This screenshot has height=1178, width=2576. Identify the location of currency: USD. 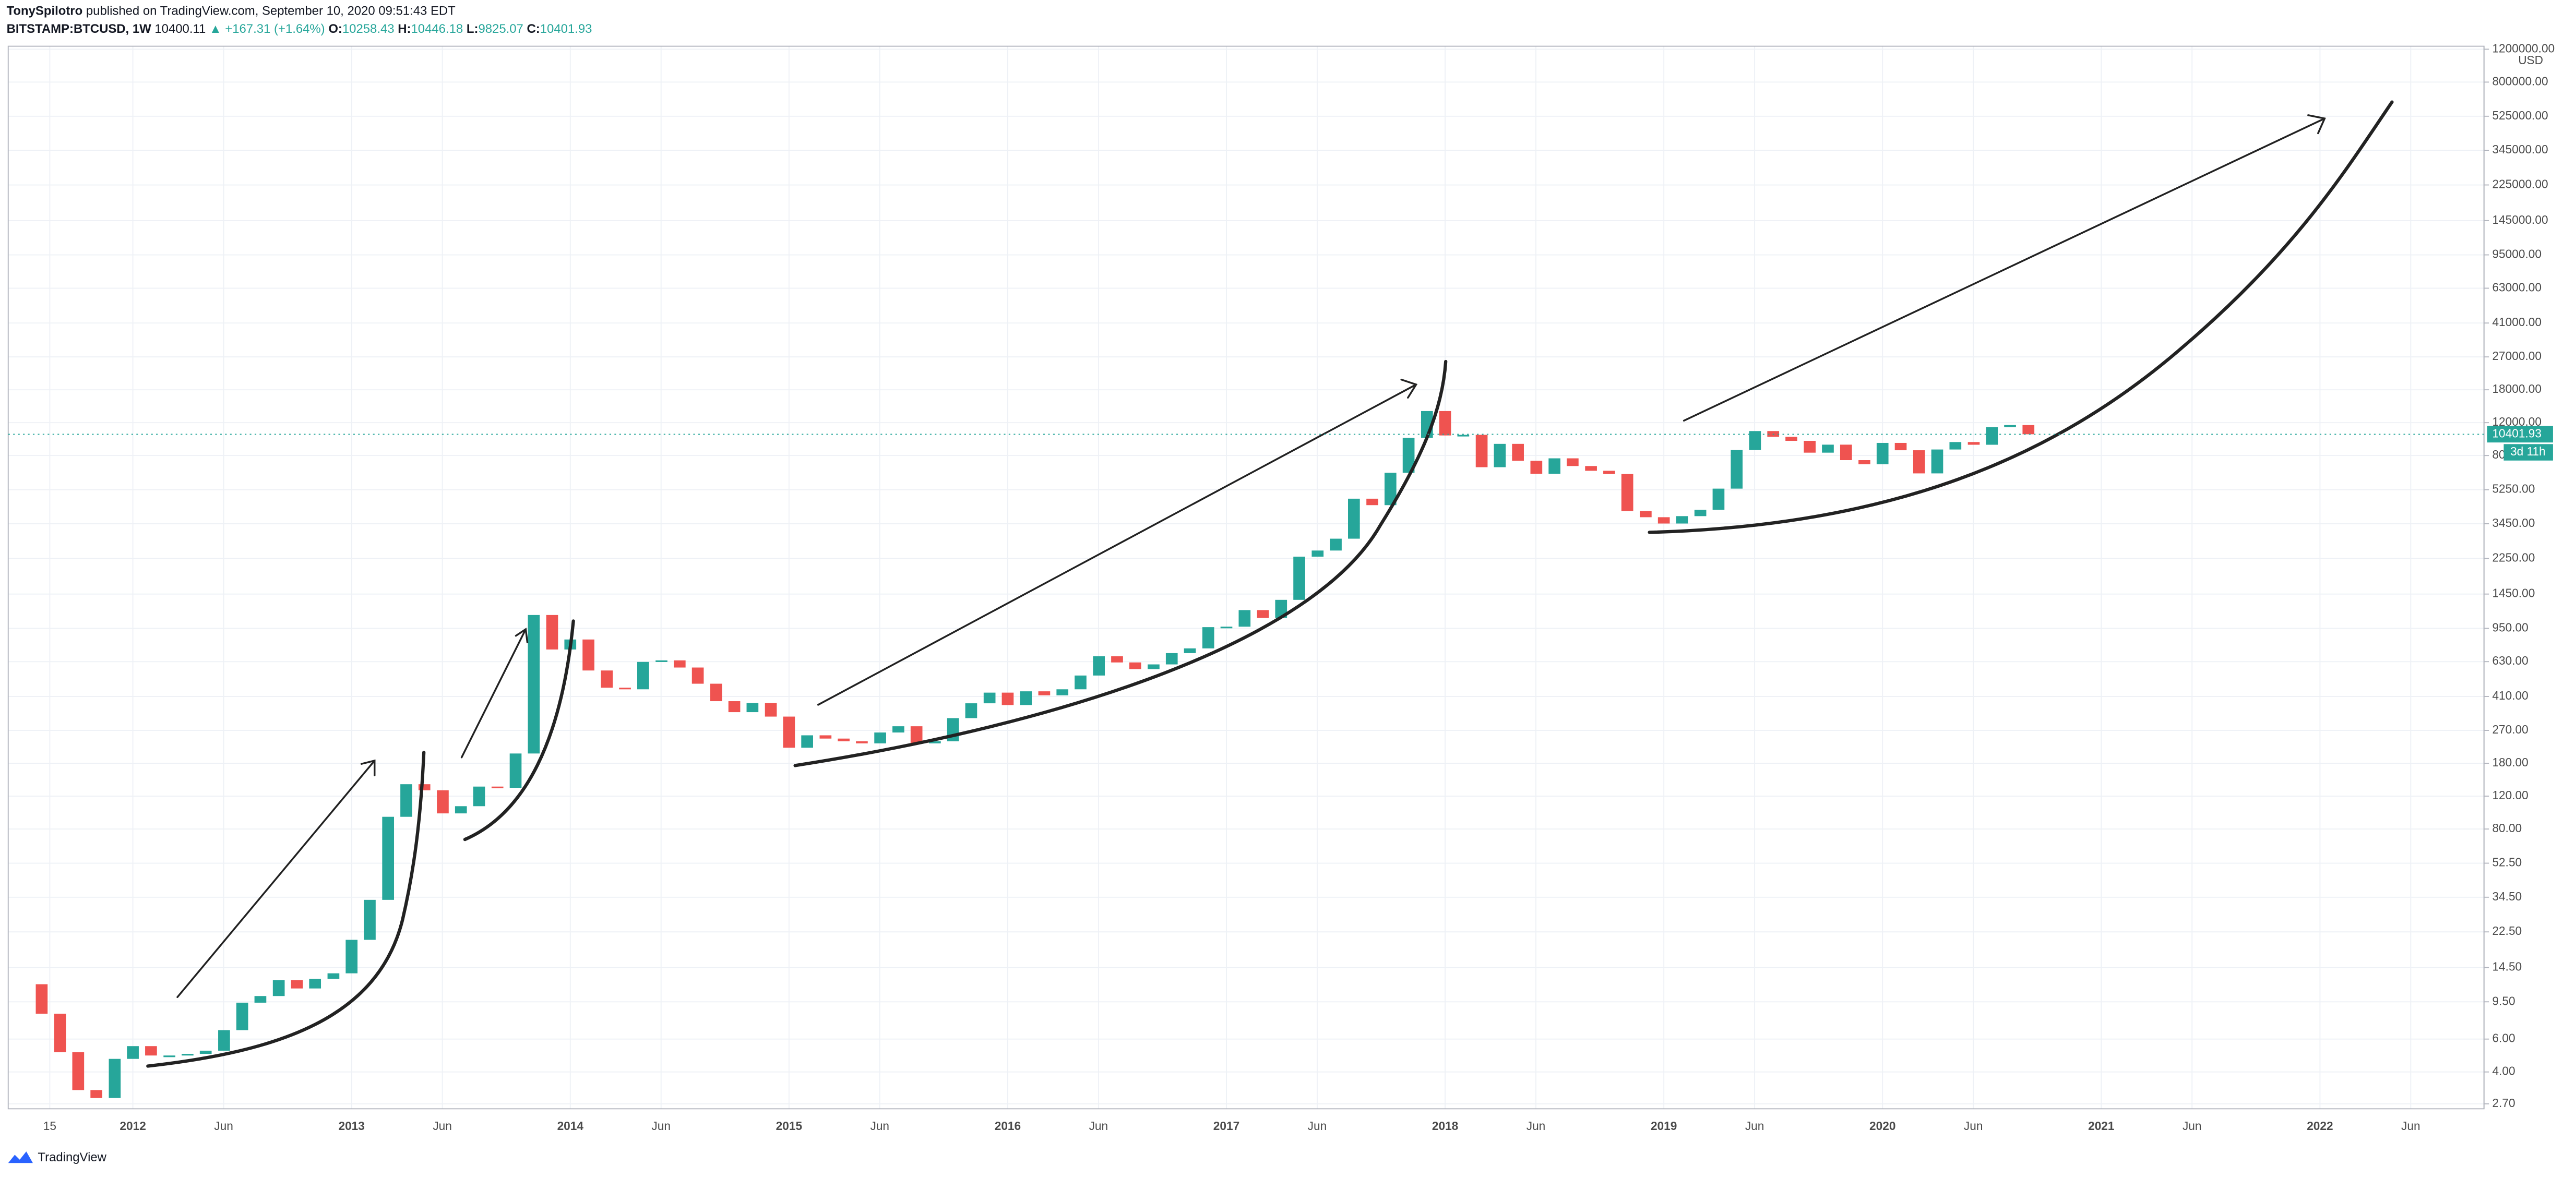
(2530, 60).